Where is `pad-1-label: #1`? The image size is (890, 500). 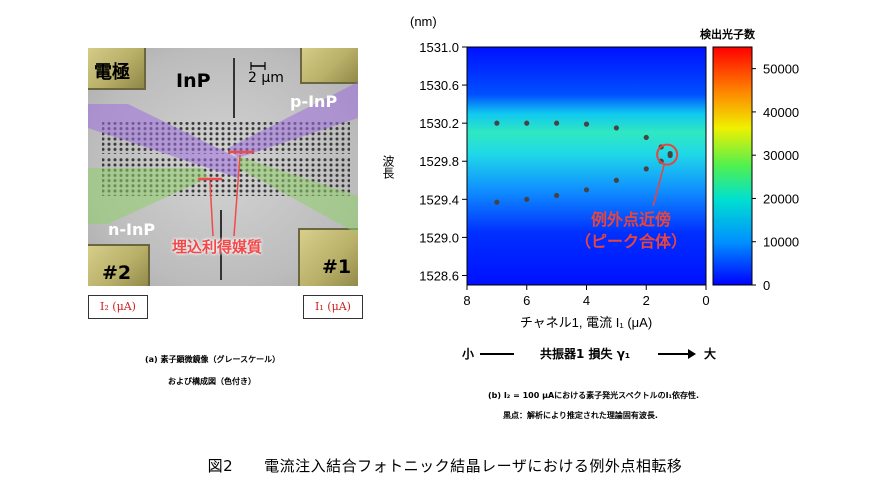 pad-1-label: #1 is located at coordinates (337, 267).